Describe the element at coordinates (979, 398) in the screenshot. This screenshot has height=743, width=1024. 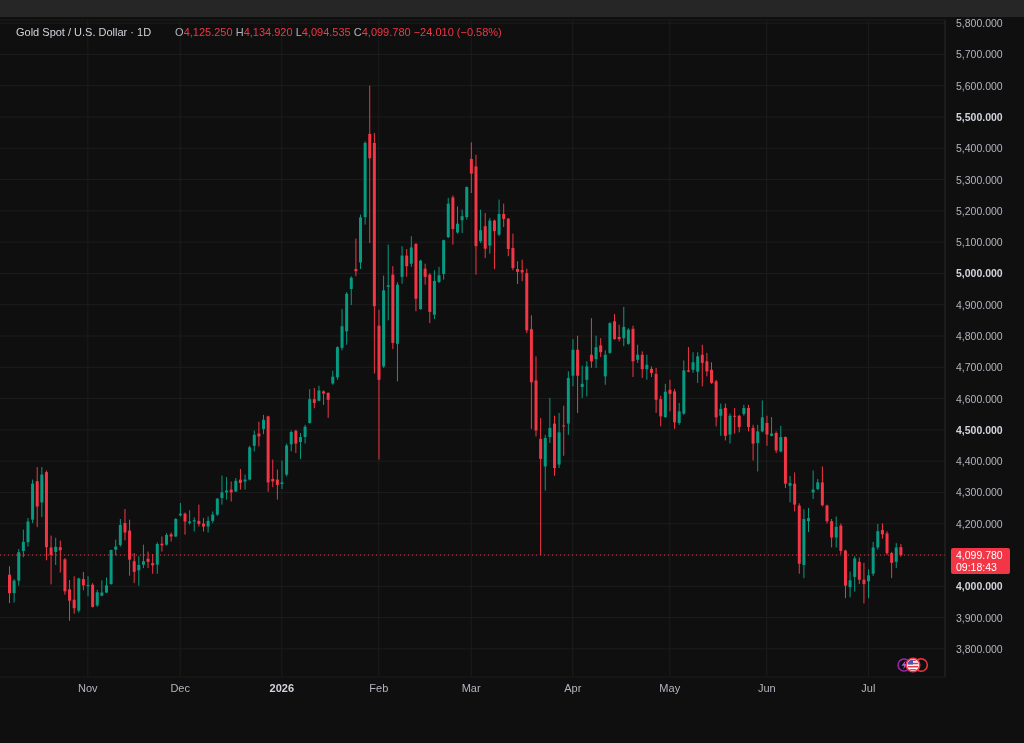
I see `y-tick-label: 4,600.000` at that location.